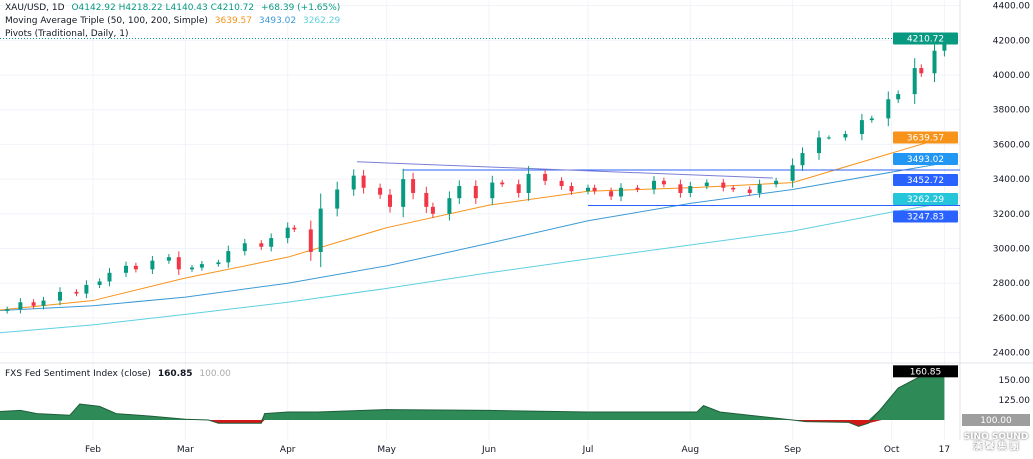 The width and height of the screenshot is (1033, 459). I want to click on sub-ref-tag: 100.00, so click(996, 421).